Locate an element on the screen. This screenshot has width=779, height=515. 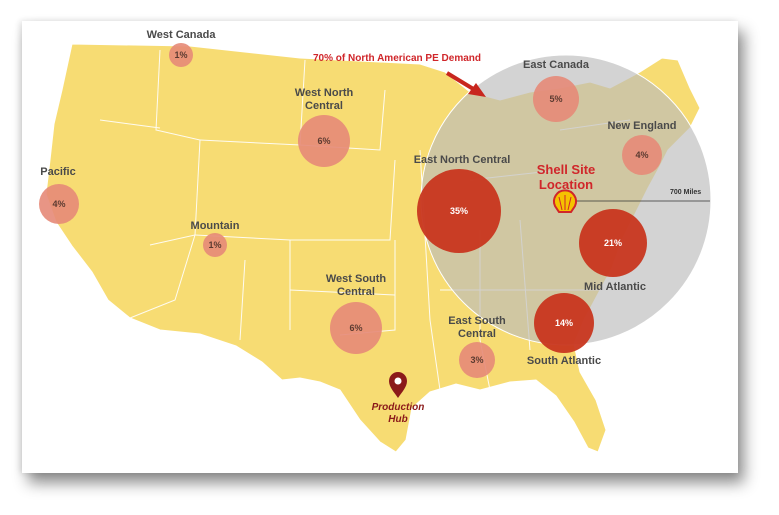
circle-west-north-central is located at coordinates (324, 141).